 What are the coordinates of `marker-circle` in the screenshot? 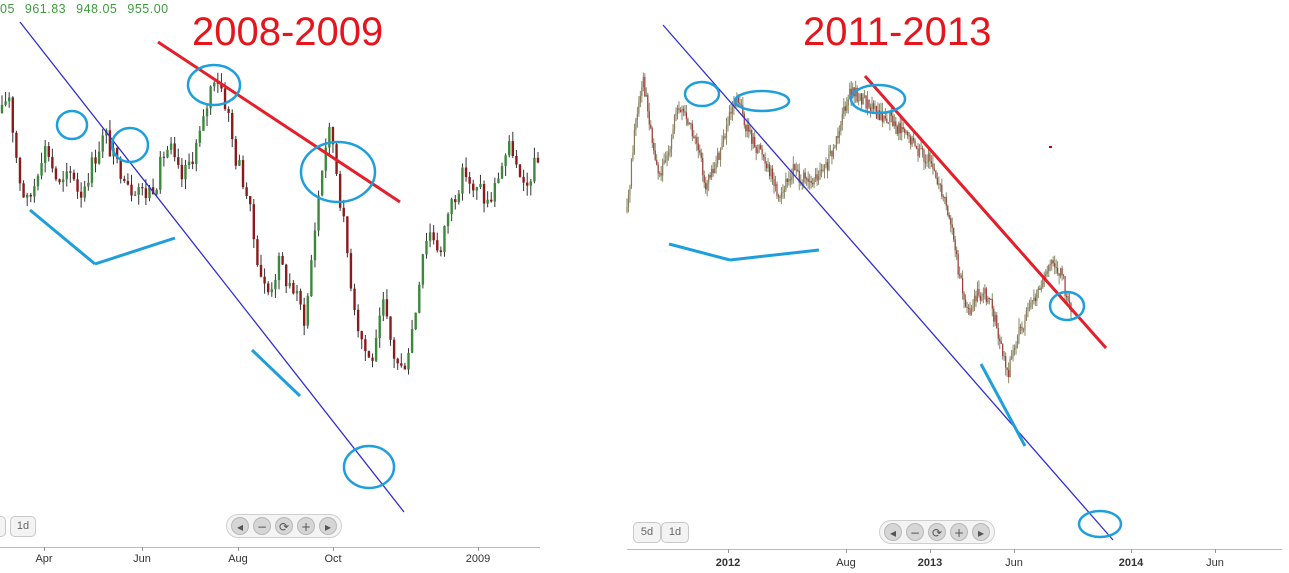 It's located at (72, 125).